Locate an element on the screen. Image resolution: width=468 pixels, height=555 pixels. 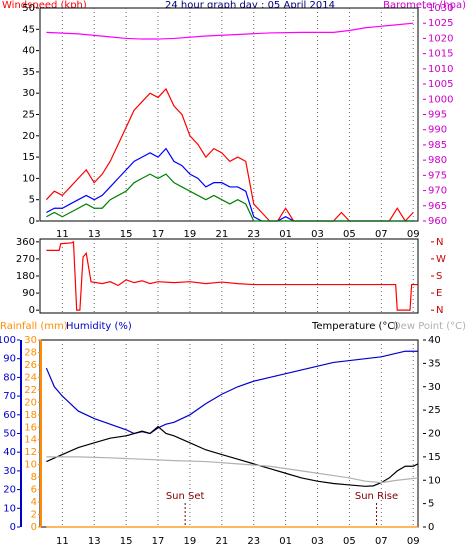
wind-axis-label: Windspeed (kph) is located at coordinates (44, 5).